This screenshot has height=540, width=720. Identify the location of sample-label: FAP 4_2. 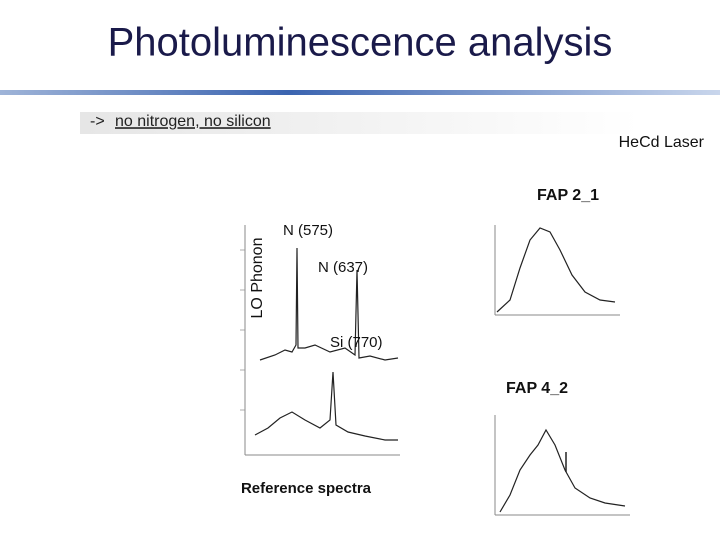
(537, 388).